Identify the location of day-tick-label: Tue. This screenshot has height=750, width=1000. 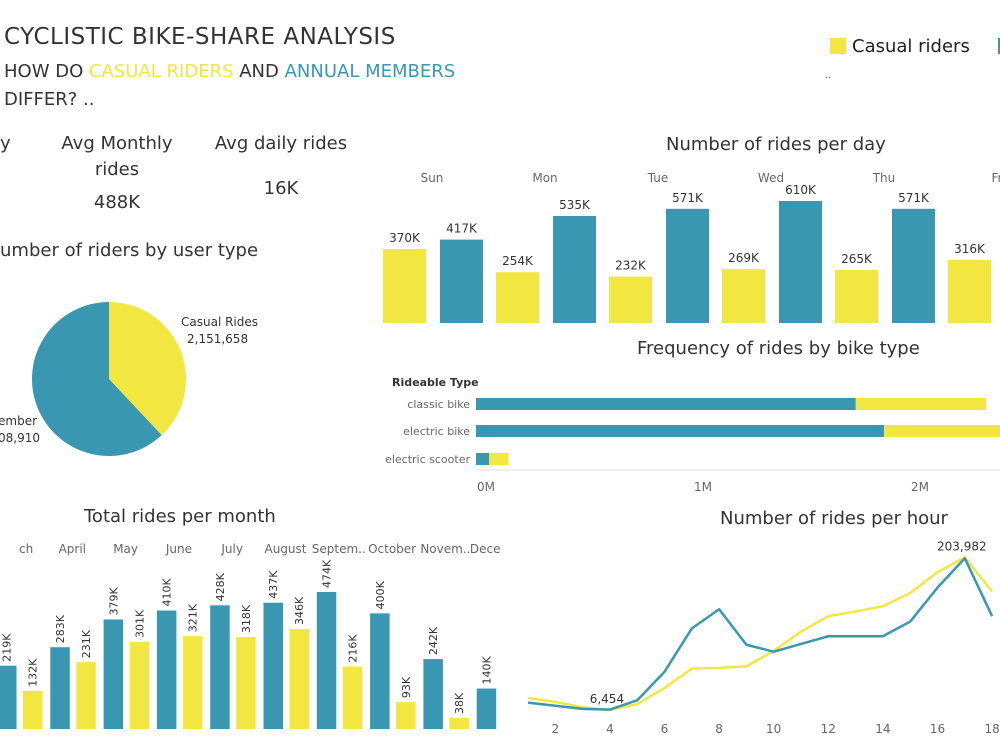
(658, 178).